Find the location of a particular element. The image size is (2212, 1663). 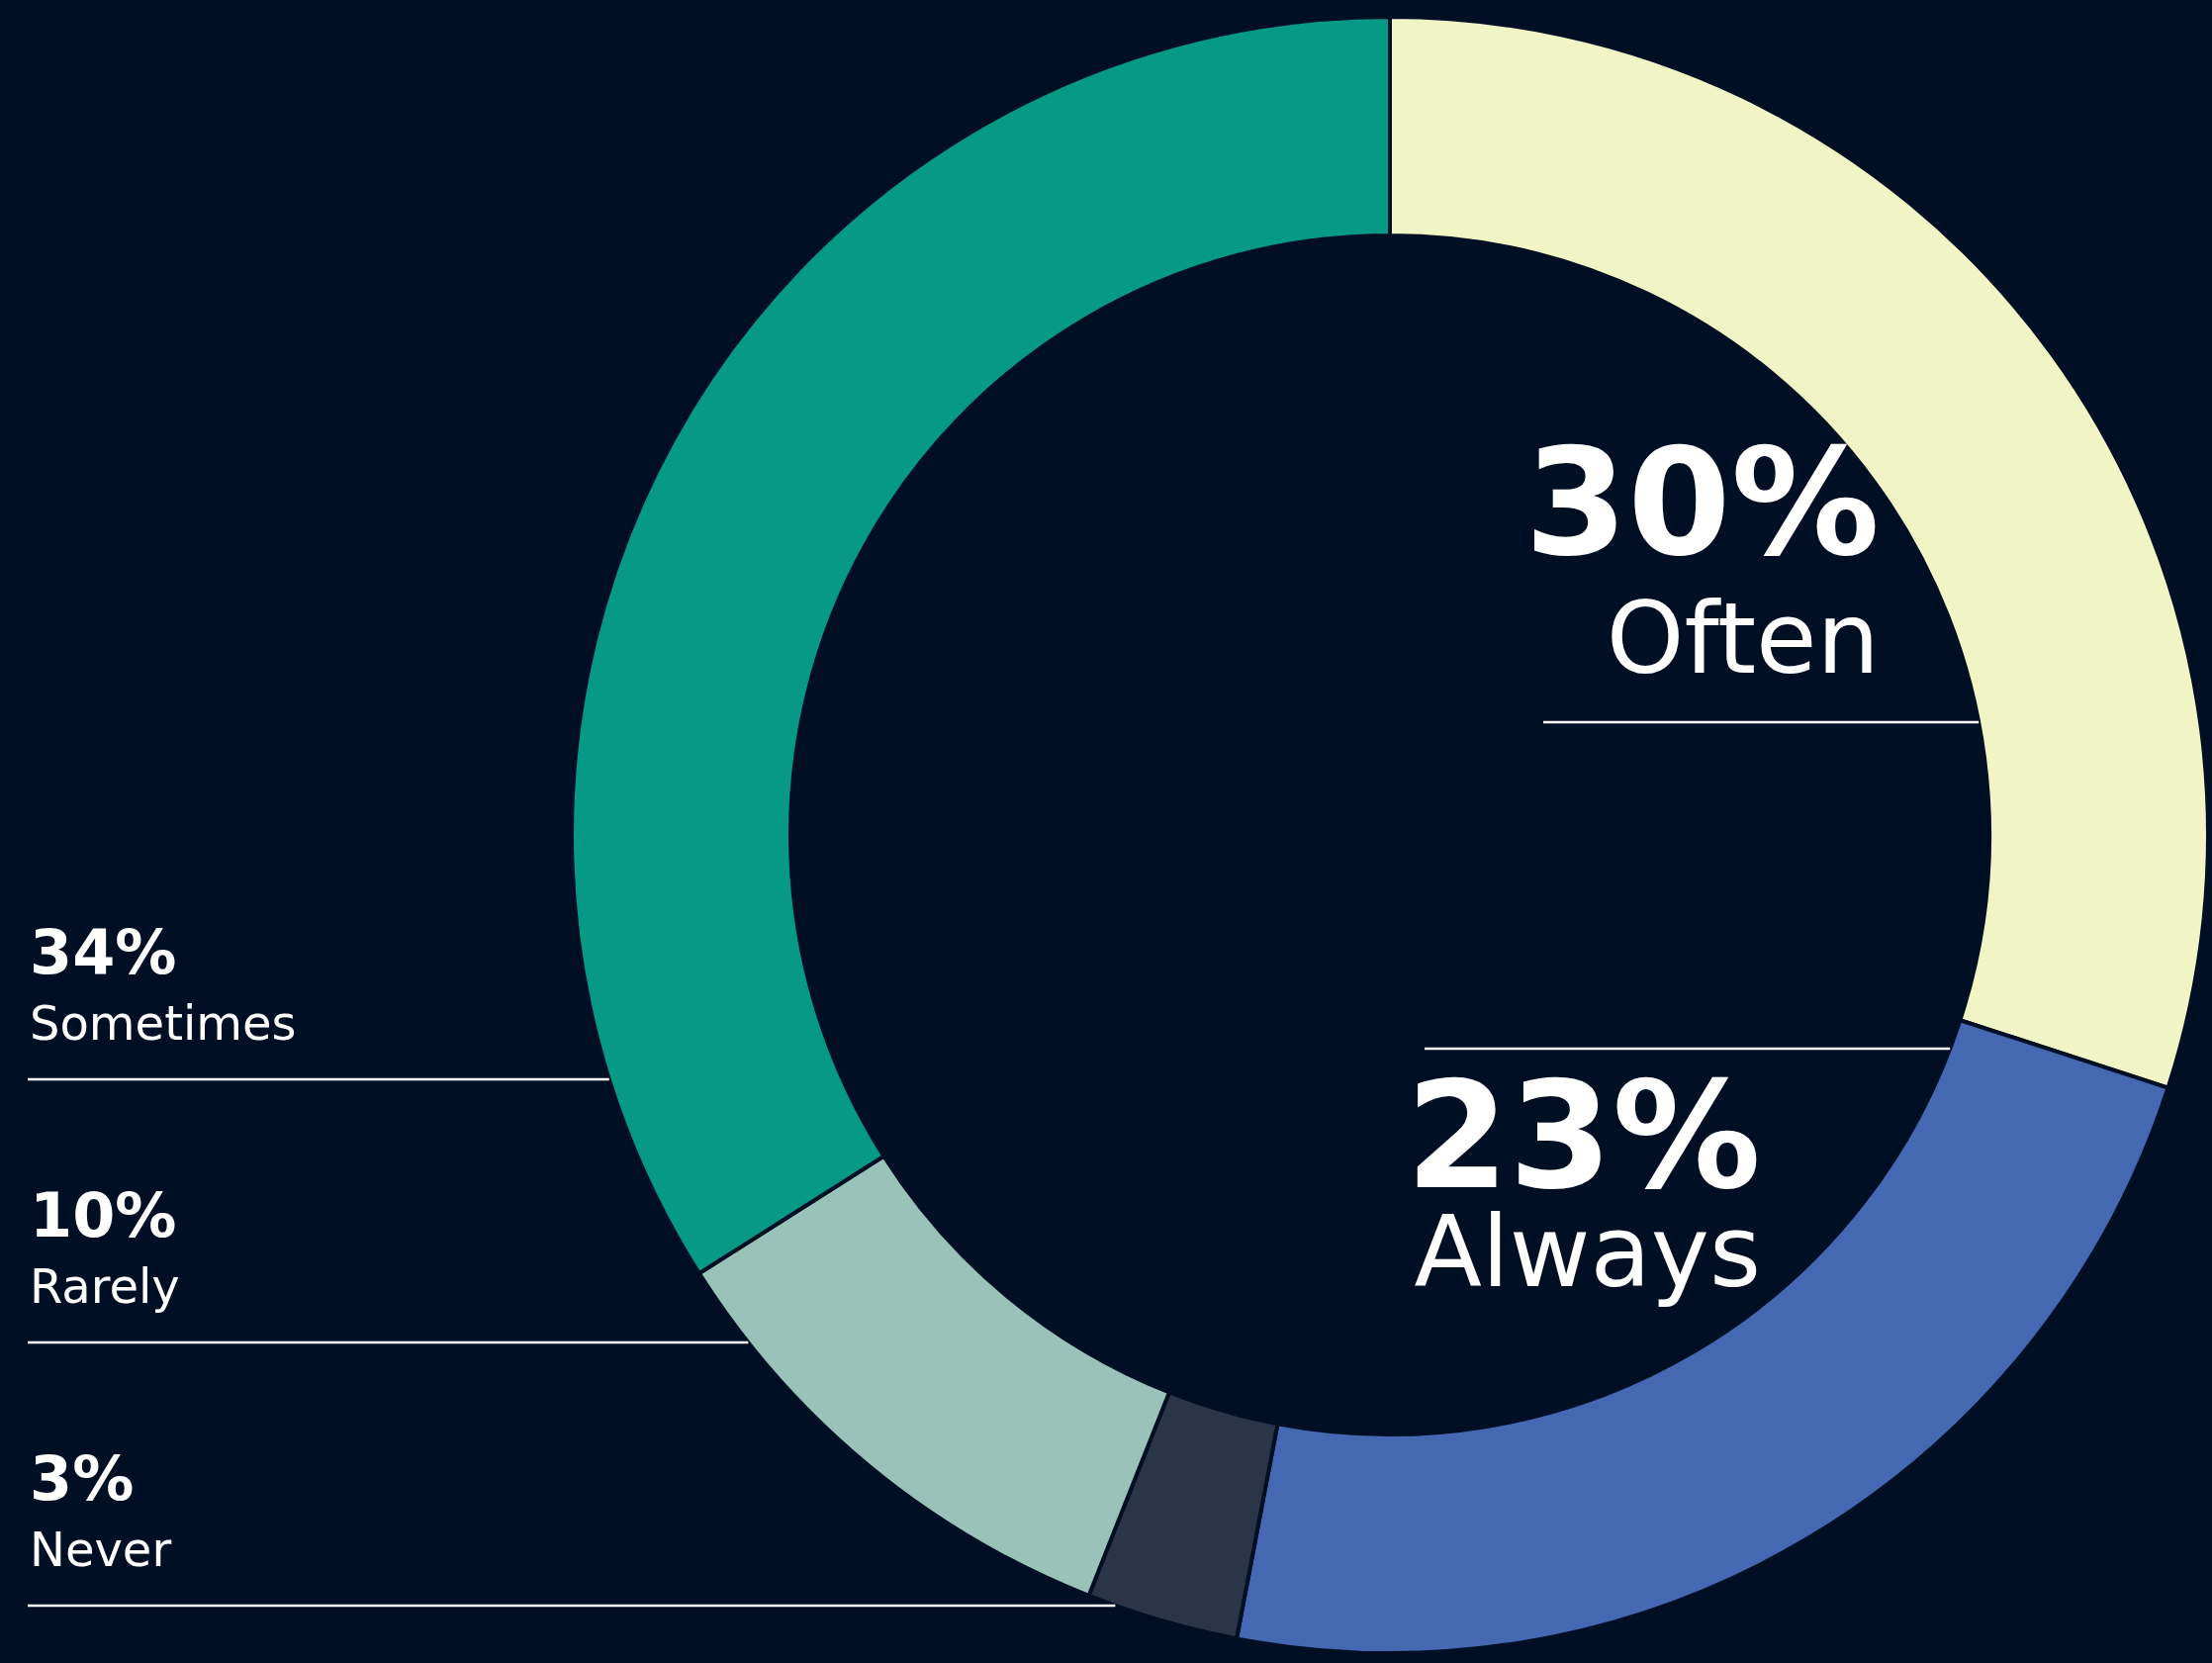

data-label: 34% is located at coordinates (104, 952).